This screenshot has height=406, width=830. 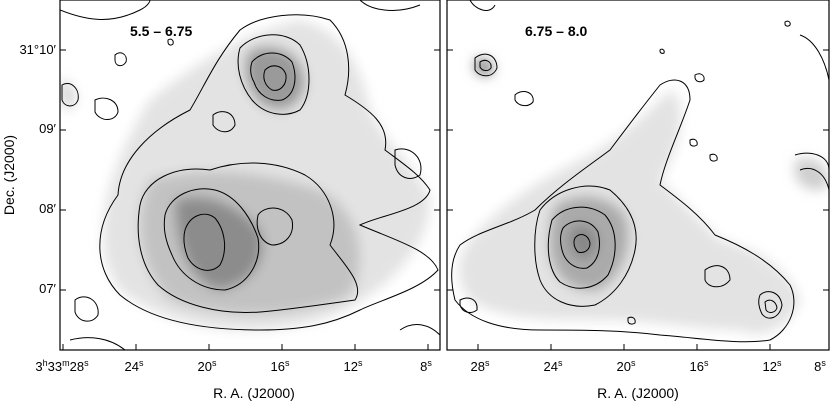 What do you see at coordinates (556, 31) in the screenshot?
I see `right-panel-label: 6.75 – 8.0` at bounding box center [556, 31].